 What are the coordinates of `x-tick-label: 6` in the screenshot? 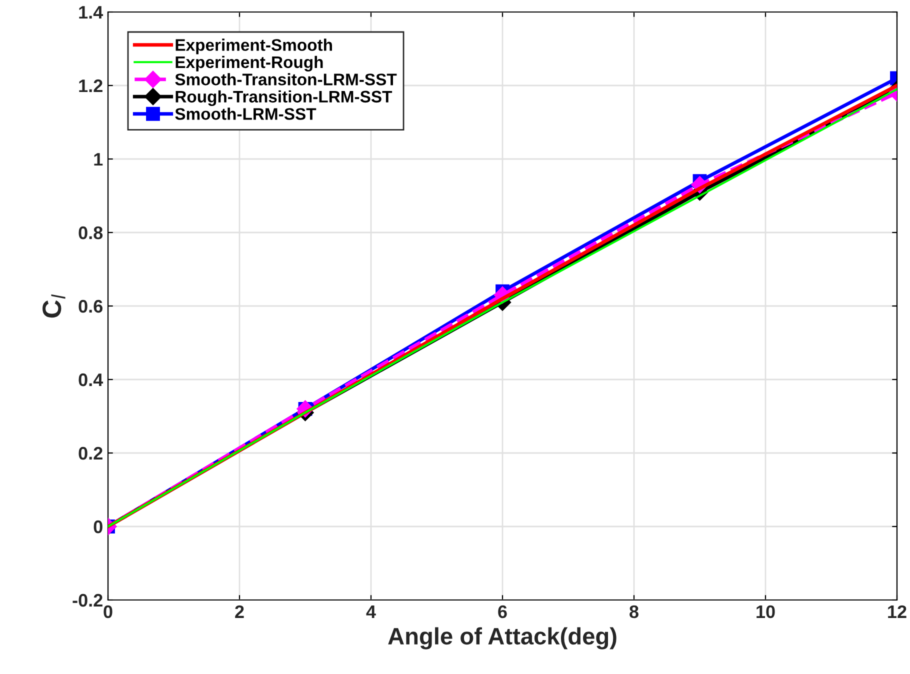 It's located at (502, 611).